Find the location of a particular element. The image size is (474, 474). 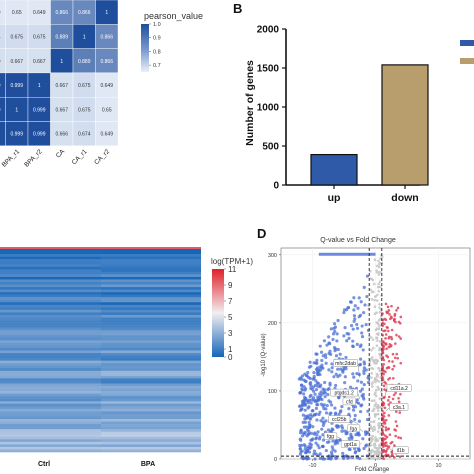

volcano-label-box is located at coordinates (344, 392).